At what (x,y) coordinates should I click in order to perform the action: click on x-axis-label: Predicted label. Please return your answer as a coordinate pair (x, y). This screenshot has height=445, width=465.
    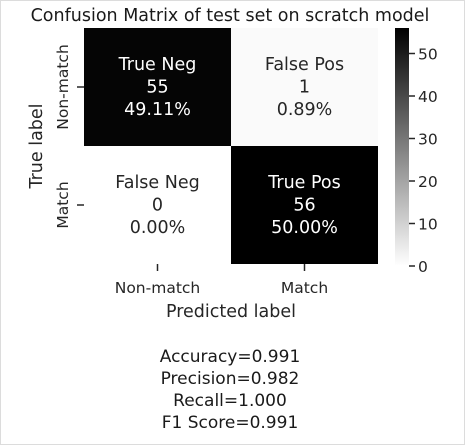
    Looking at the image, I should click on (231, 312).